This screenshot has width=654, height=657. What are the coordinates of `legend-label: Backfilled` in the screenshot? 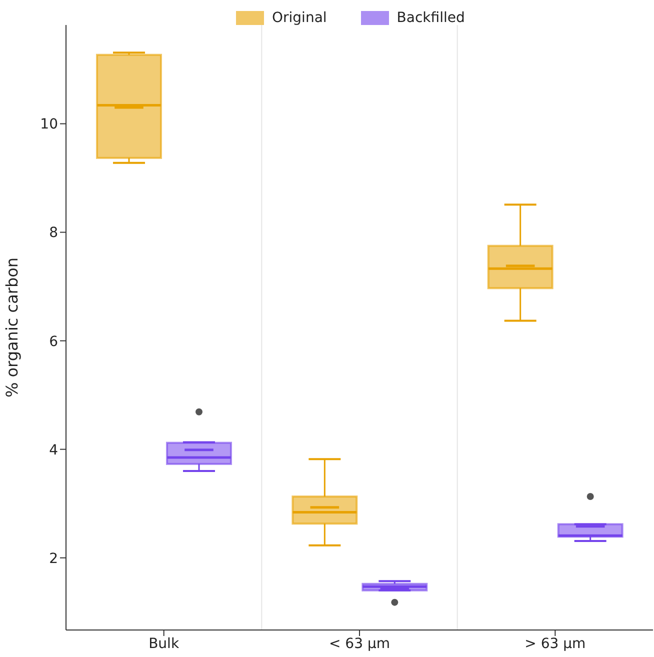 It's located at (430, 18).